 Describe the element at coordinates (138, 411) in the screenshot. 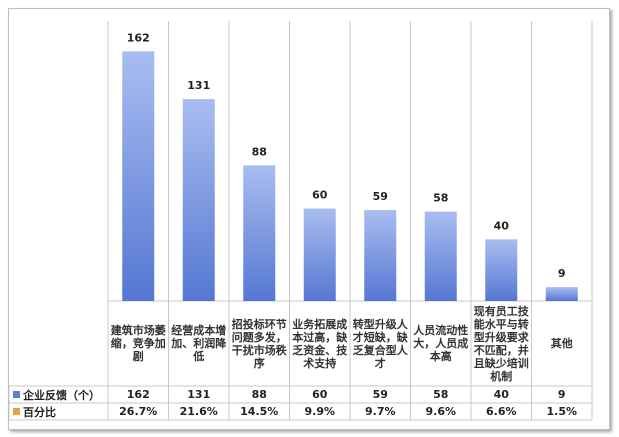

I see `table-cell: 26.7%` at that location.